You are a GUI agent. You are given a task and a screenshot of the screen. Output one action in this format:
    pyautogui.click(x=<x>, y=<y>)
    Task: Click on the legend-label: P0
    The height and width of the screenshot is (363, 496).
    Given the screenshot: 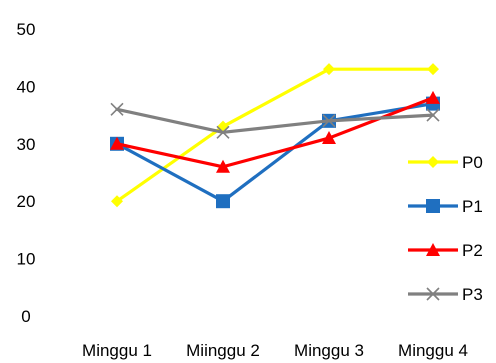 What is the action you would take?
    pyautogui.click(x=472, y=162)
    